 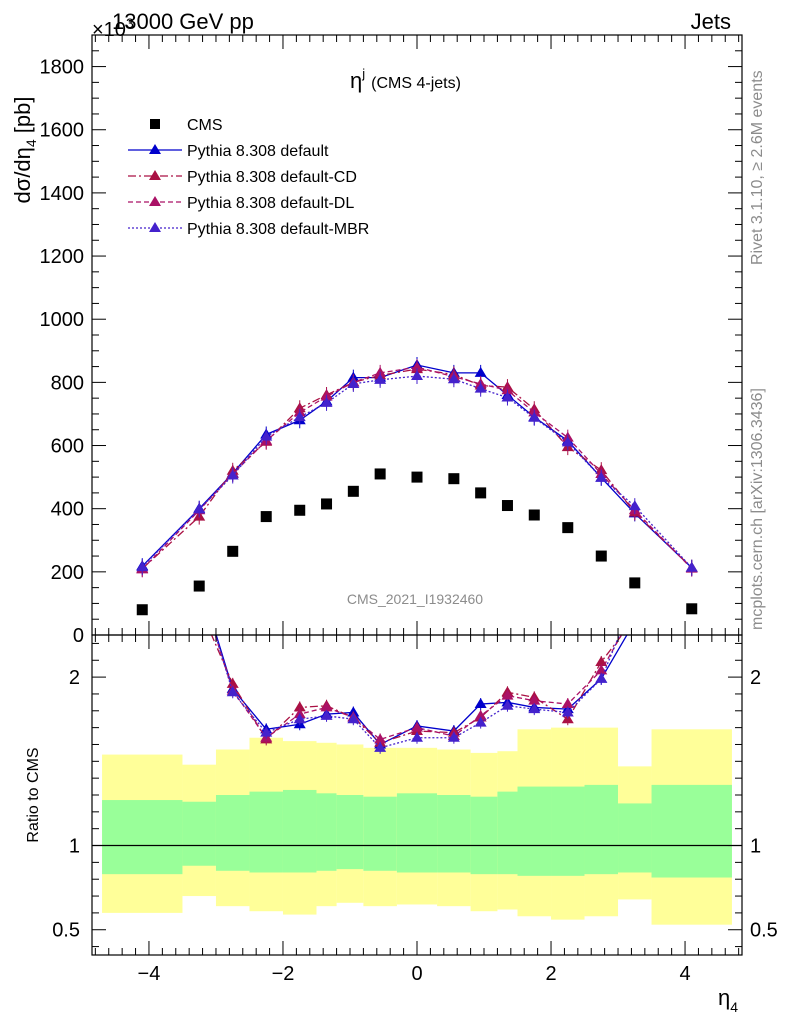 What do you see at coordinates (74, 678) in the screenshot?
I see `ratio-y-tick-label: 2` at bounding box center [74, 678].